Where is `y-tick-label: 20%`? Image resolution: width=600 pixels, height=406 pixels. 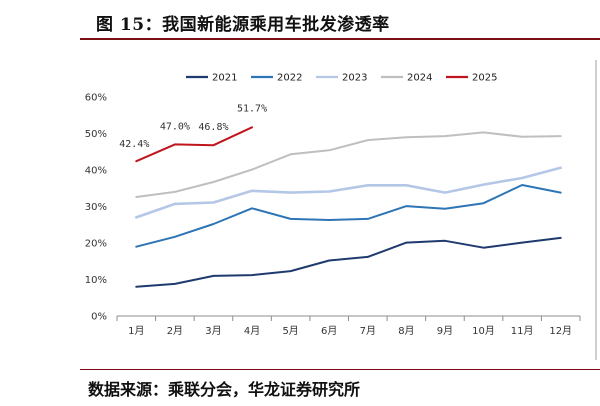
y-tick-label: 20% is located at coordinates (96, 244).